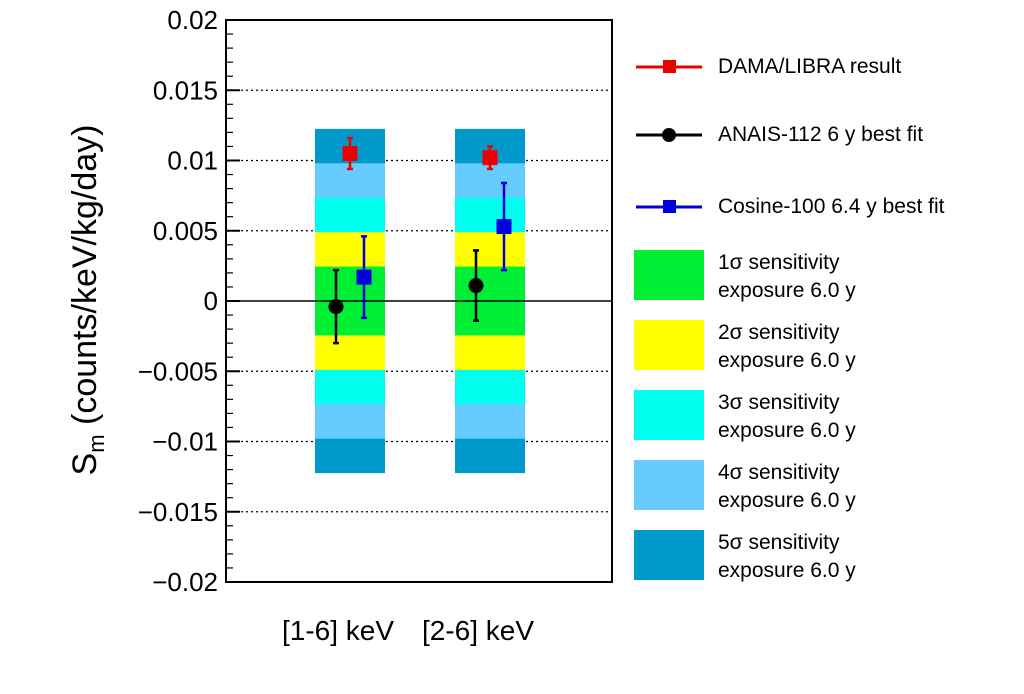  What do you see at coordinates (192, 161) in the screenshot?
I see `y-tick-label: 0.01` at bounding box center [192, 161].